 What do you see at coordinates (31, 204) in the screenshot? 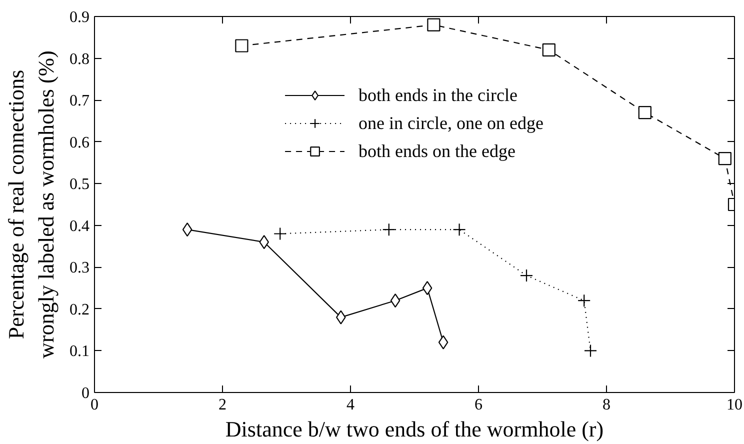
I see `y-axis-title: Percentage of real connections wrongly labeled as wormholes (%)` at bounding box center [31, 204].